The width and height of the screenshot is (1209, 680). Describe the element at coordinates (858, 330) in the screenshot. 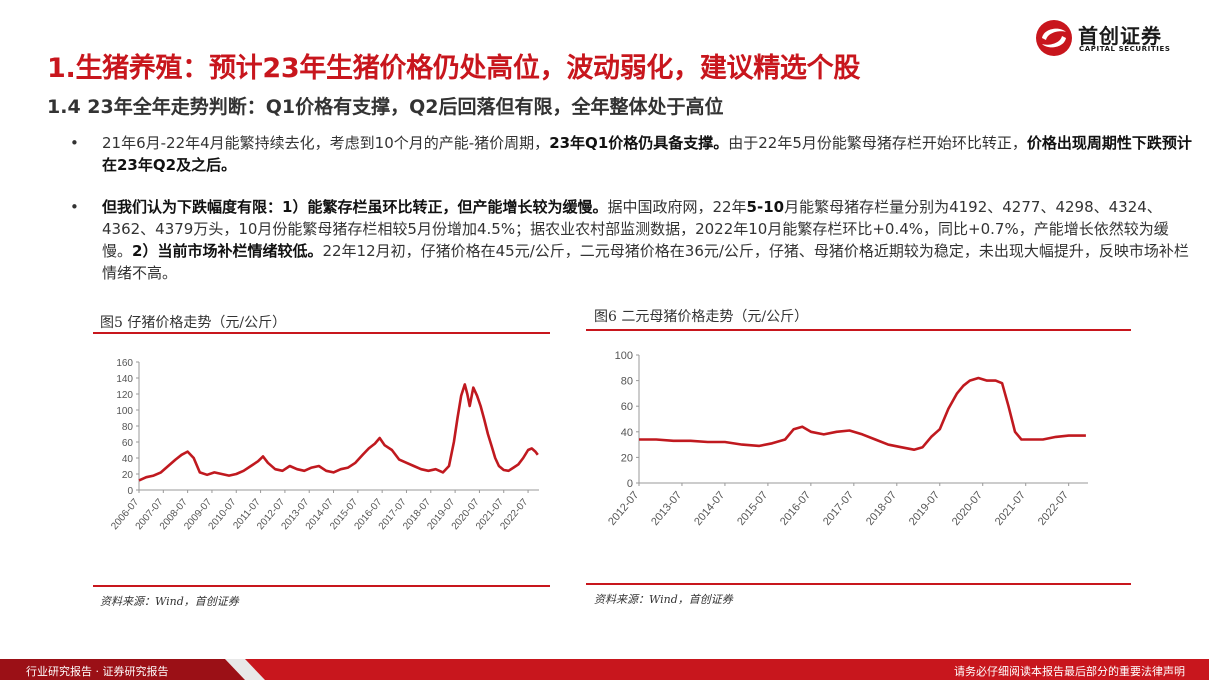

I see `figure-6-top-rule` at that location.